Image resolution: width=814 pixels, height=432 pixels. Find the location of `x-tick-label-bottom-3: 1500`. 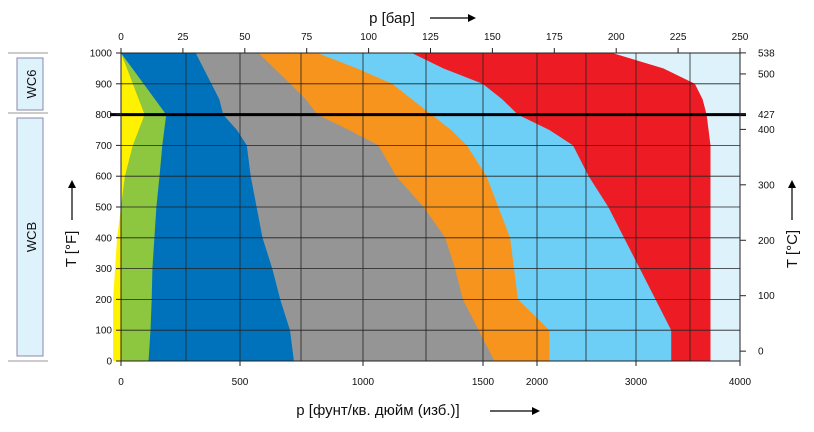

x-tick-label-bottom-3: 1500 is located at coordinates (483, 382).